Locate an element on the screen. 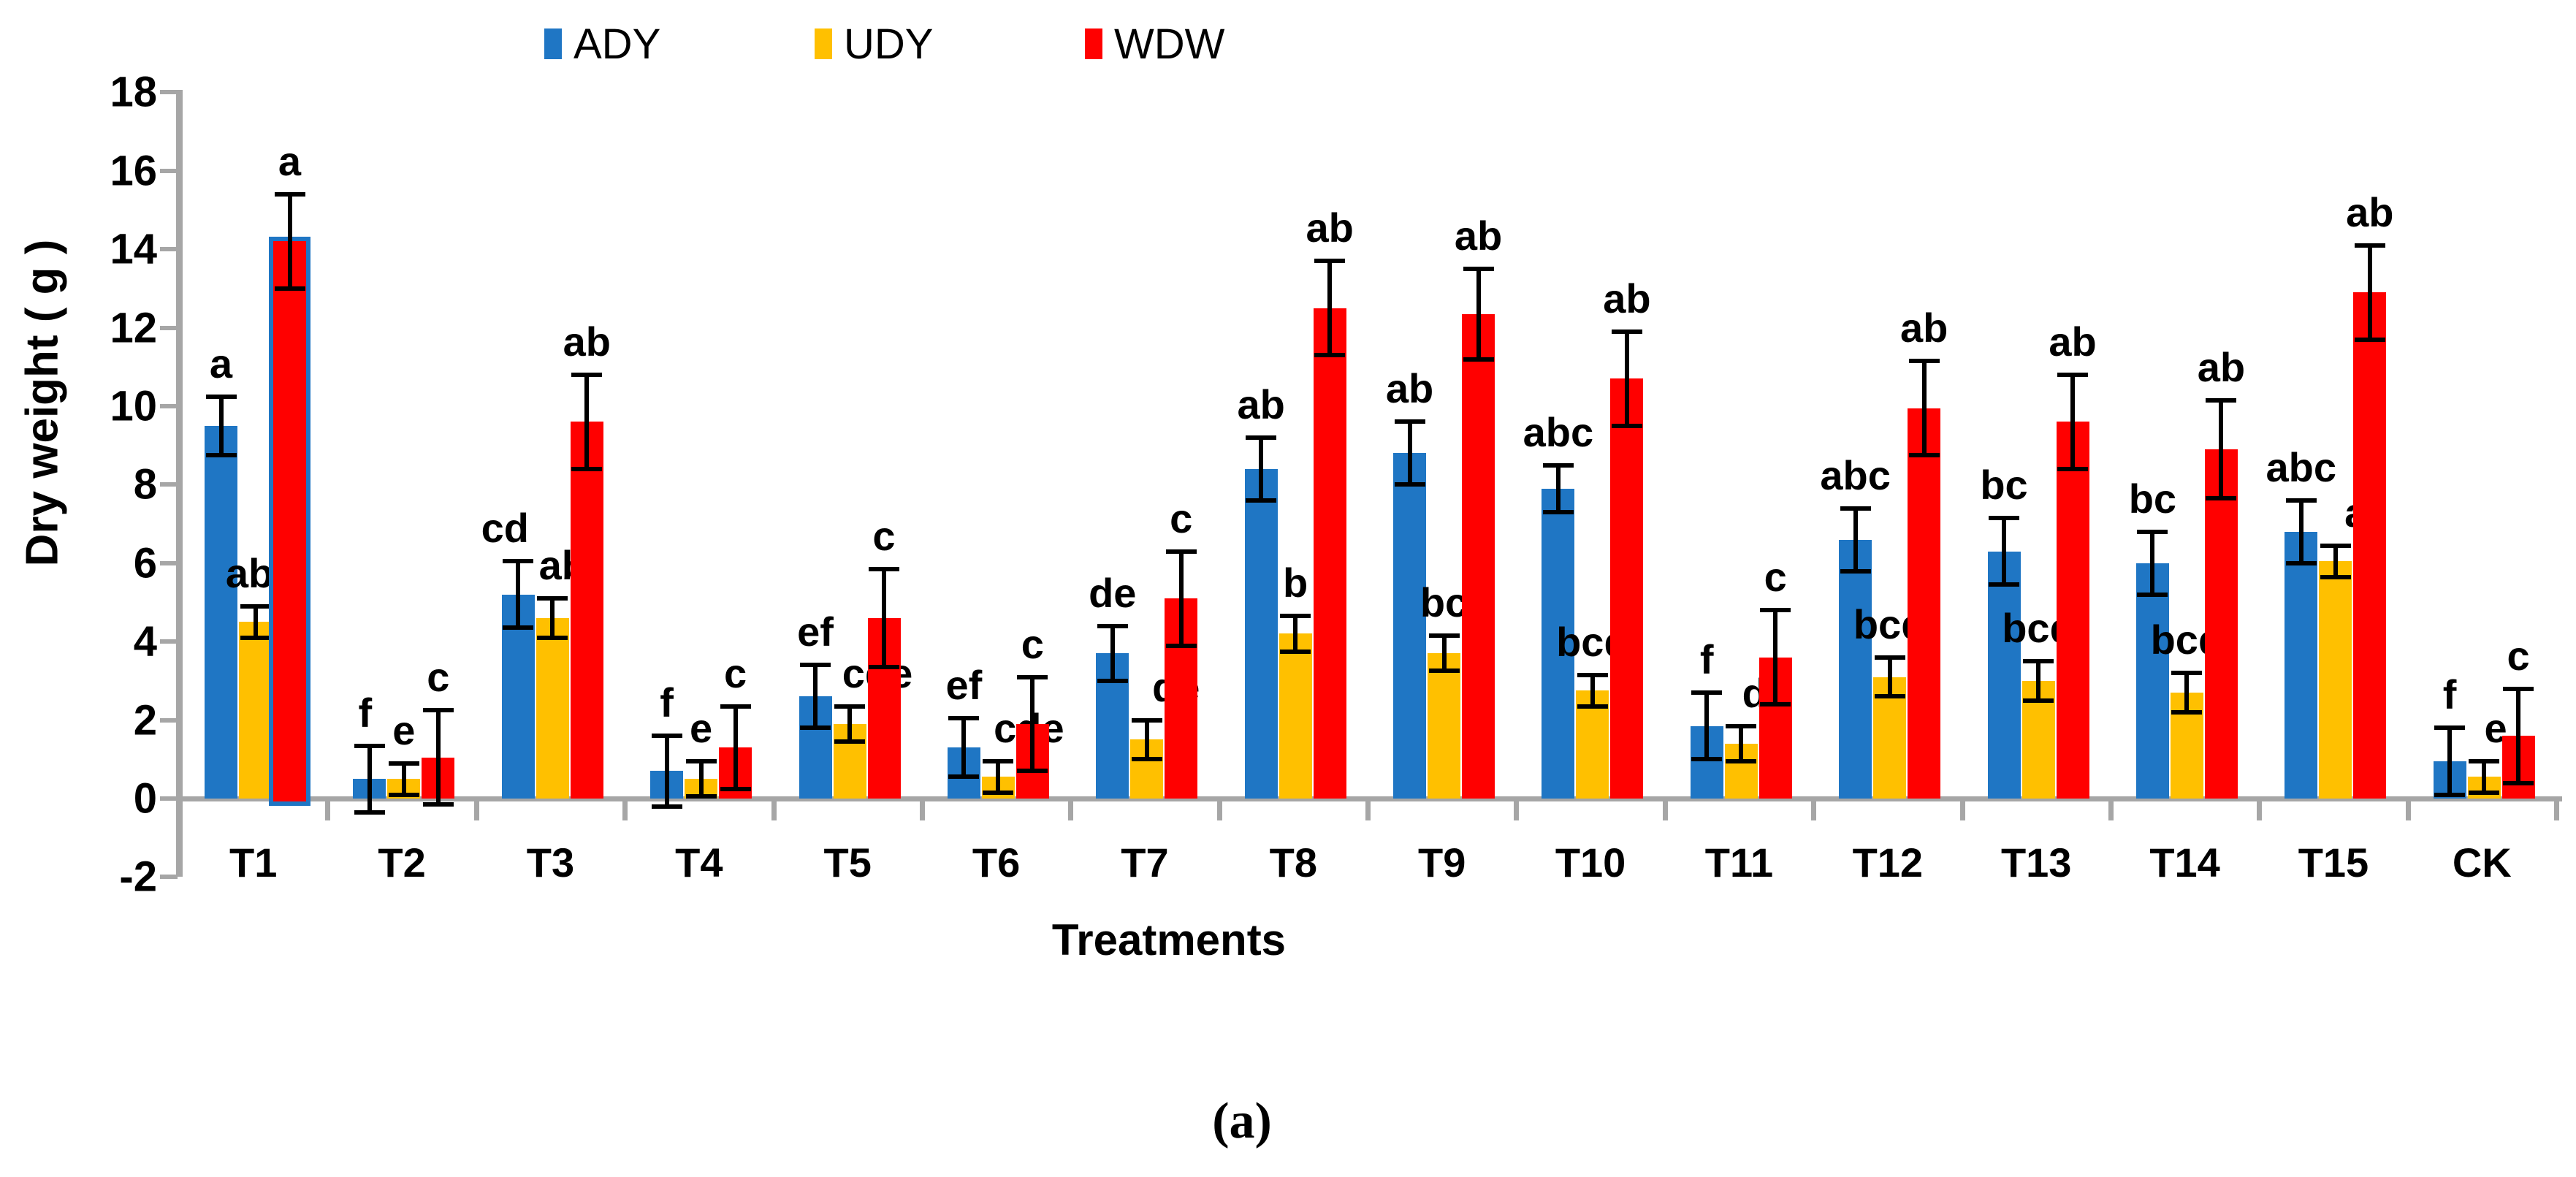  y-tick-label: 0 is located at coordinates (145, 798).